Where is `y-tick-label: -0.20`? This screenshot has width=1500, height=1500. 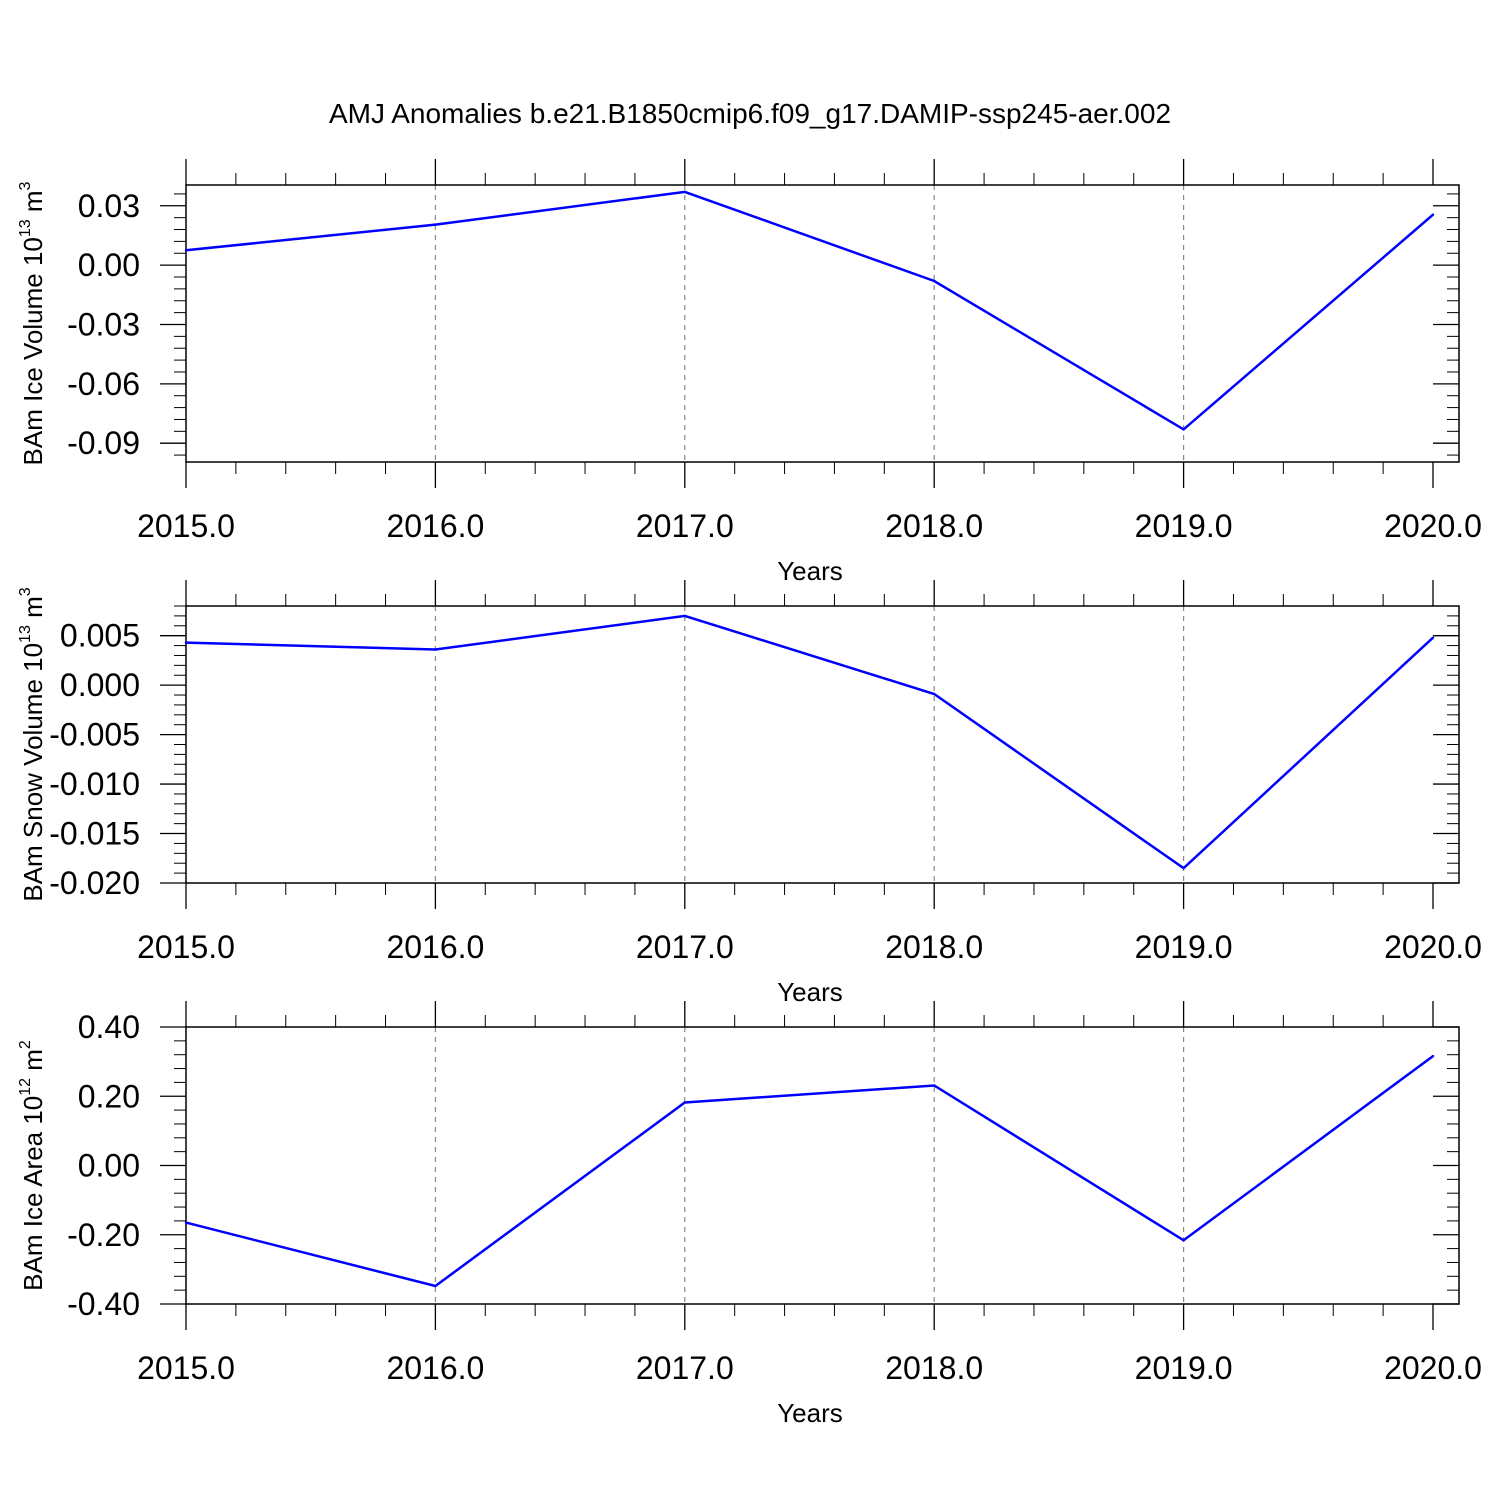
y-tick-label: -0.20 is located at coordinates (103, 1235).